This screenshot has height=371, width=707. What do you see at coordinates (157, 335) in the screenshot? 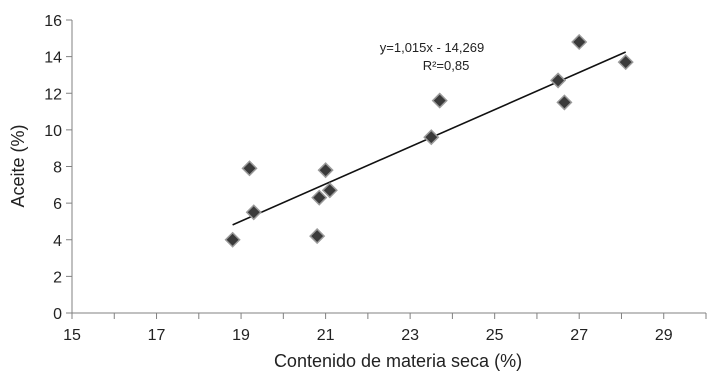
I see `x-tick-label: 17` at bounding box center [157, 335].